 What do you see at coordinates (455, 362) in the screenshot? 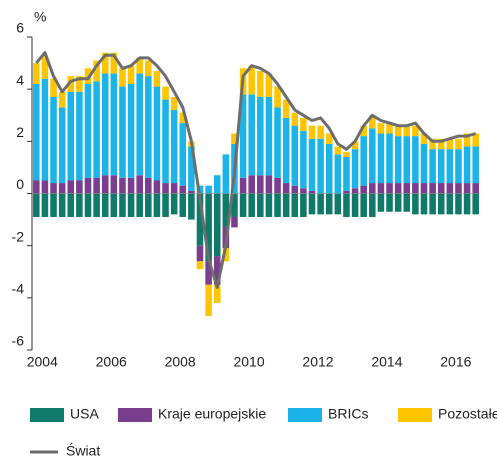
I see `x-tick-label: 2016` at bounding box center [455, 362].